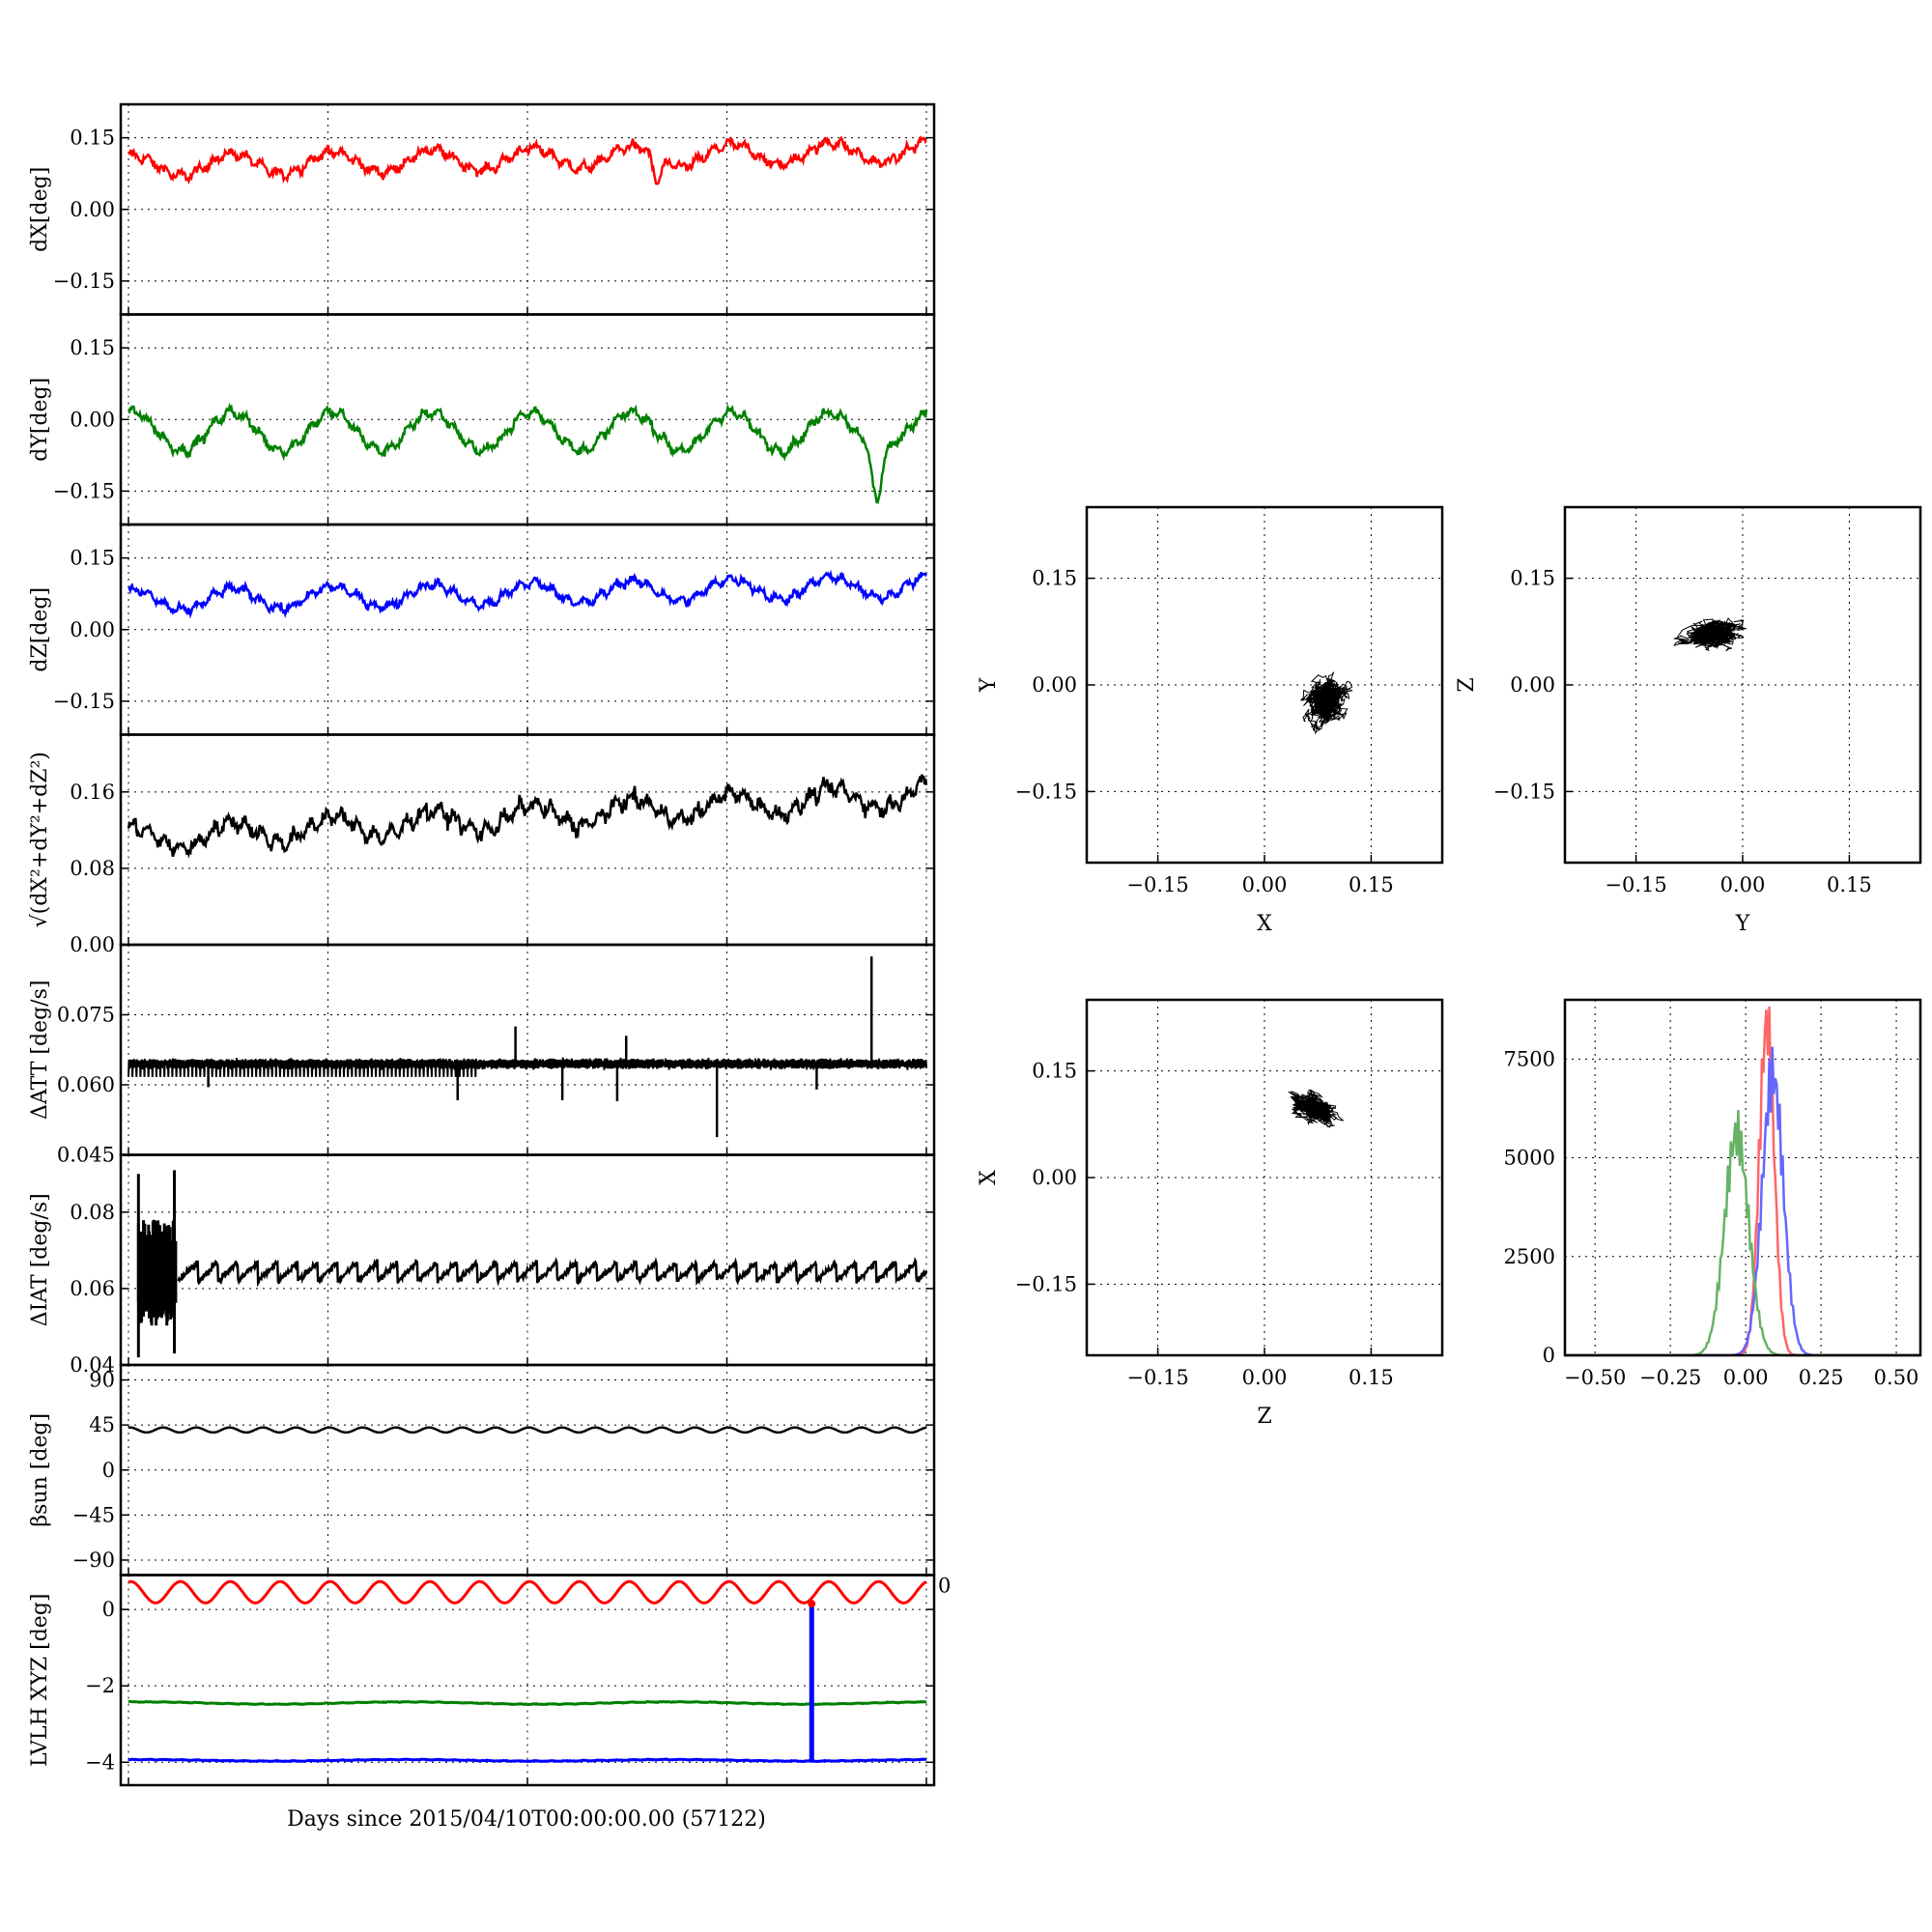  What do you see at coordinates (1264, 924) in the screenshot?
I see `x-axis-label: X` at bounding box center [1264, 924].